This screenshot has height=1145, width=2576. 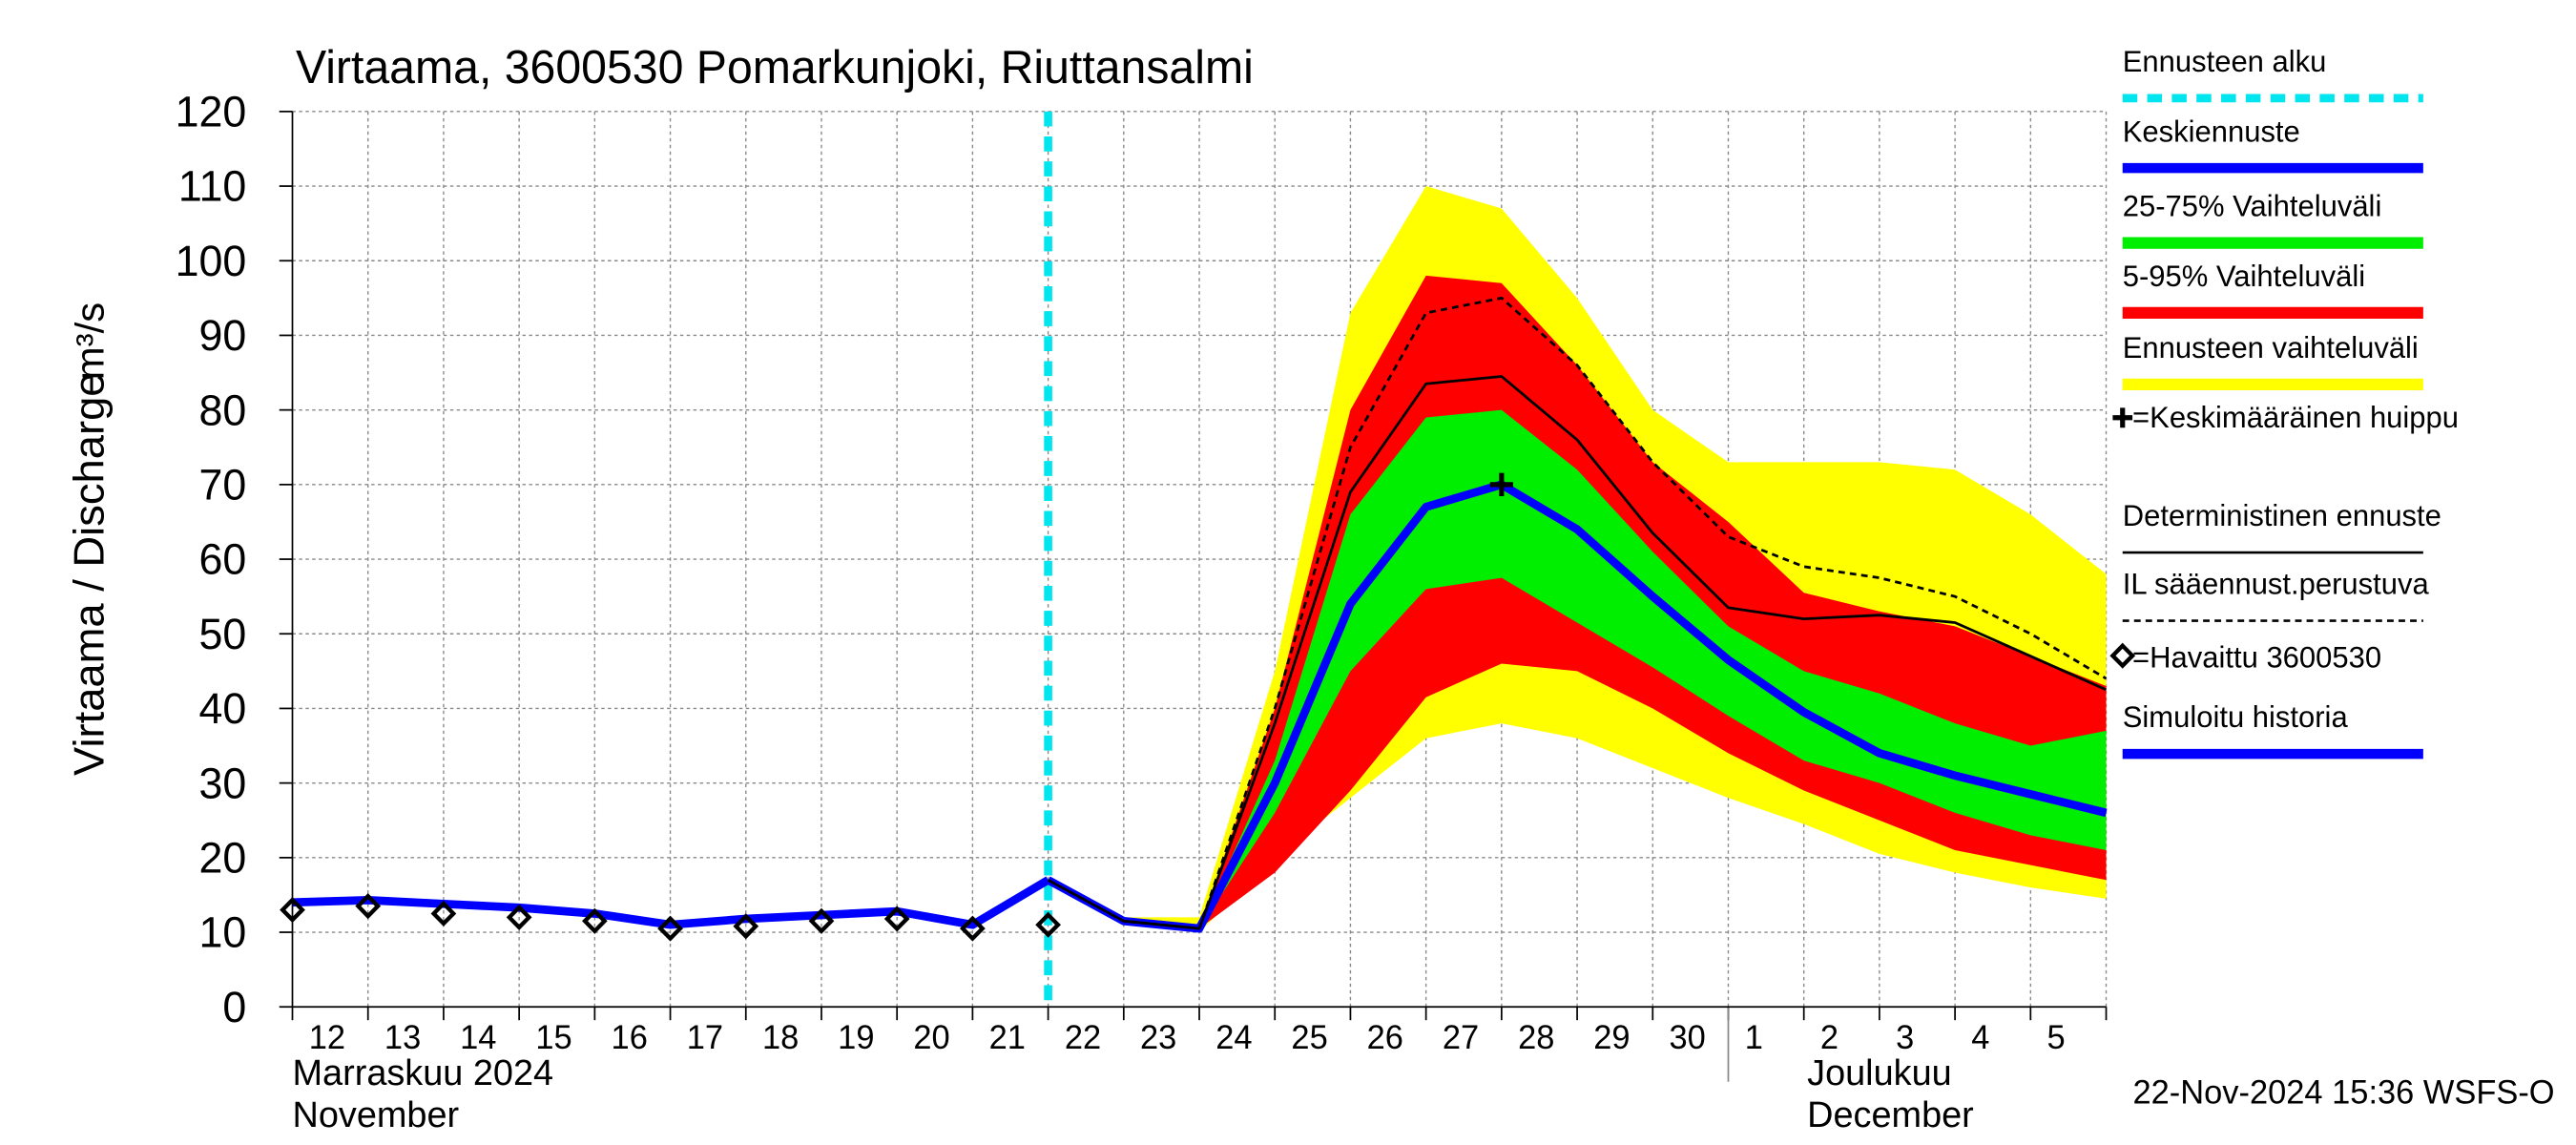 I want to click on y-tick-label: 70, so click(x=223, y=485).